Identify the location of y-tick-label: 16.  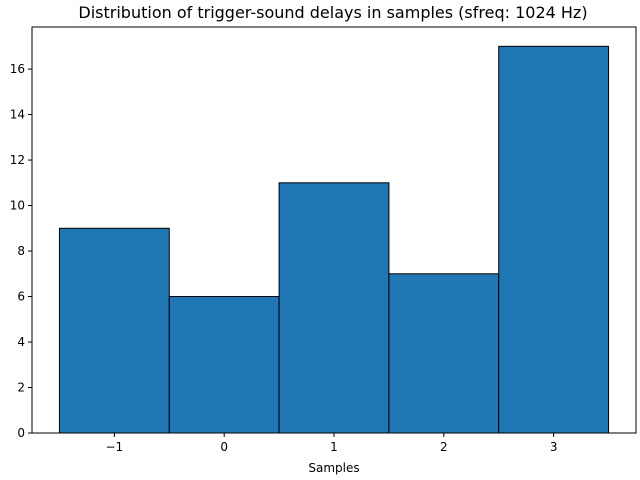
(17, 69).